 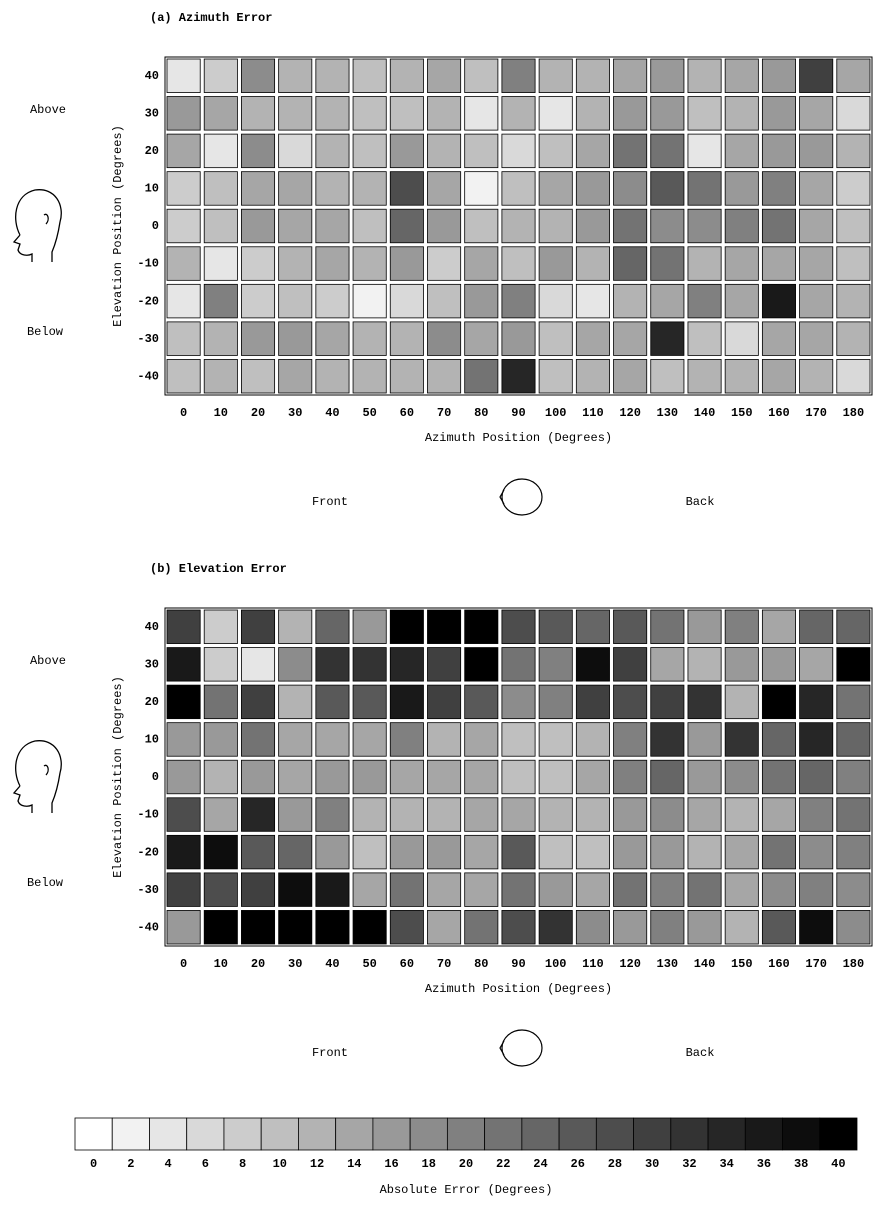 What do you see at coordinates (816, 964) in the screenshot?
I see `x-tick-label: 170` at bounding box center [816, 964].